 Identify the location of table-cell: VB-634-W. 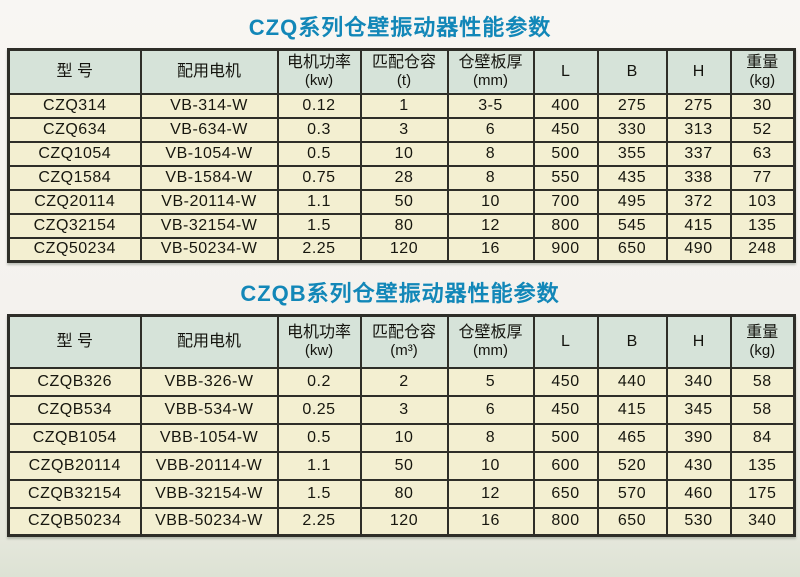
(209, 129).